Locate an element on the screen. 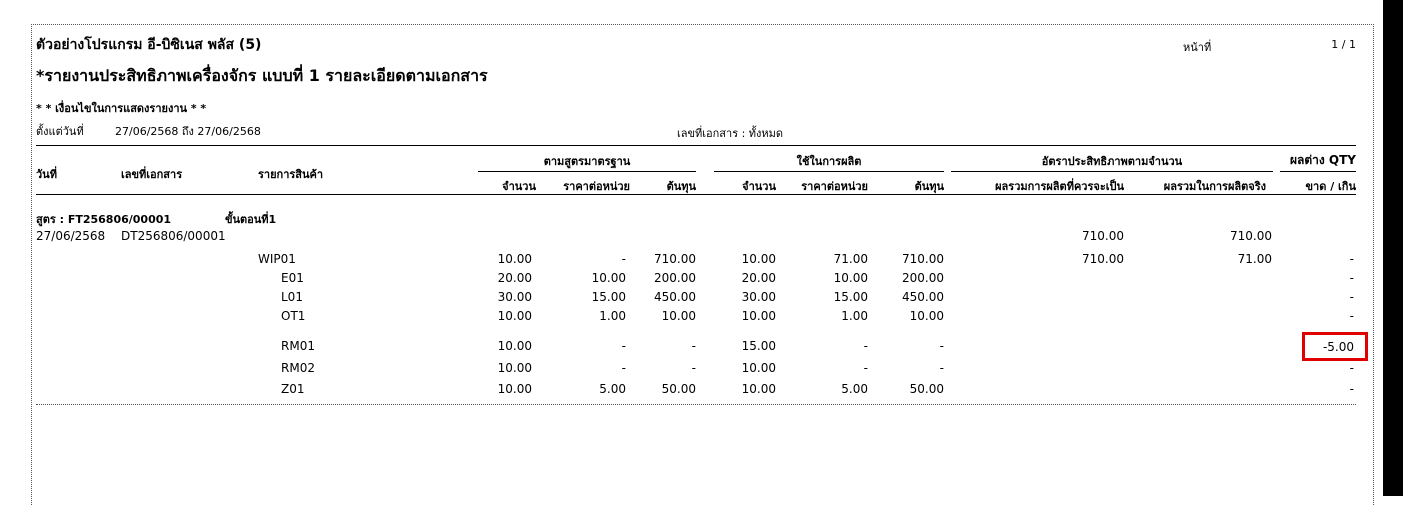  row-item: RM02 is located at coordinates (298, 368).